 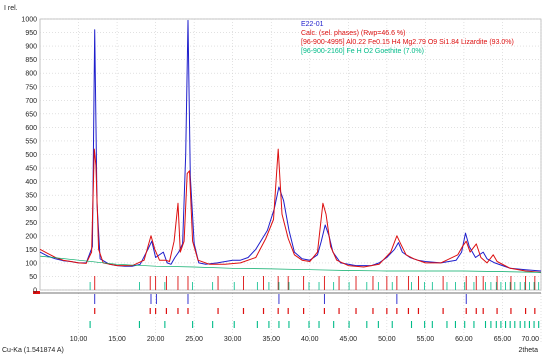 I want to click on x-tick-label: 40.00, so click(x=310, y=339).